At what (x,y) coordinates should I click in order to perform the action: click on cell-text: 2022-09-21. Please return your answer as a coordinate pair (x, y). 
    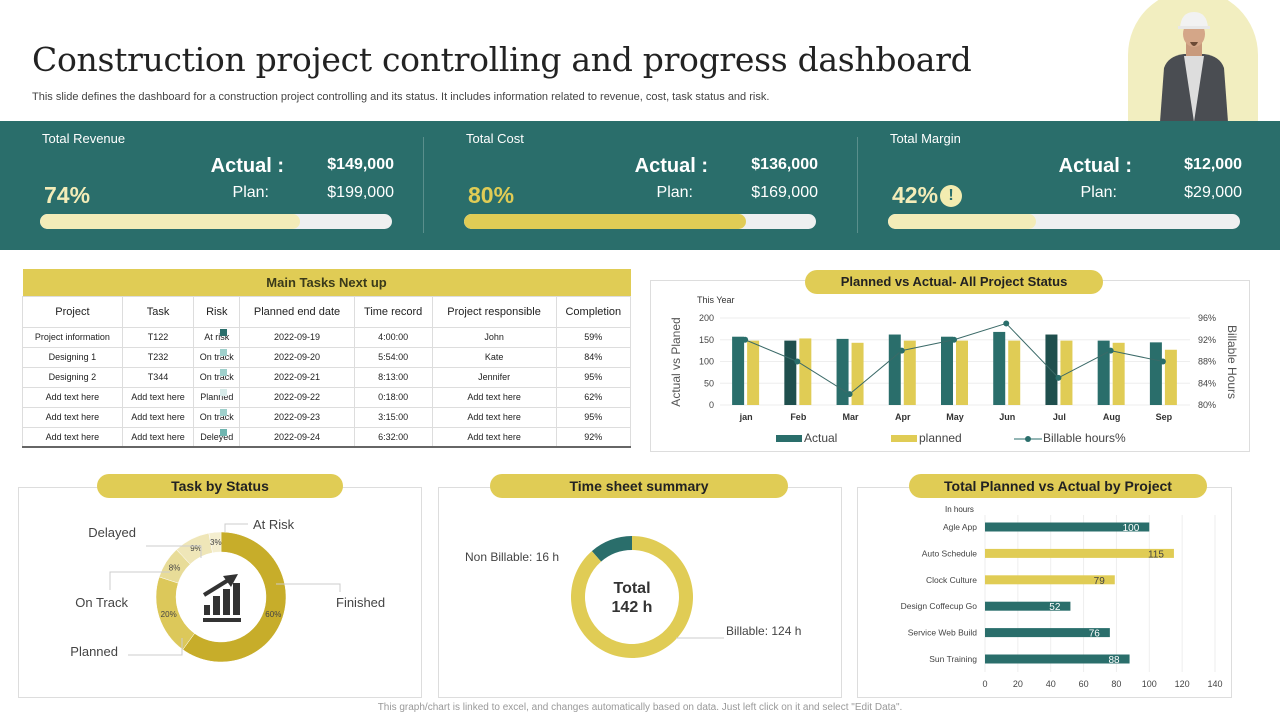
    Looking at the image, I should click on (297, 377).